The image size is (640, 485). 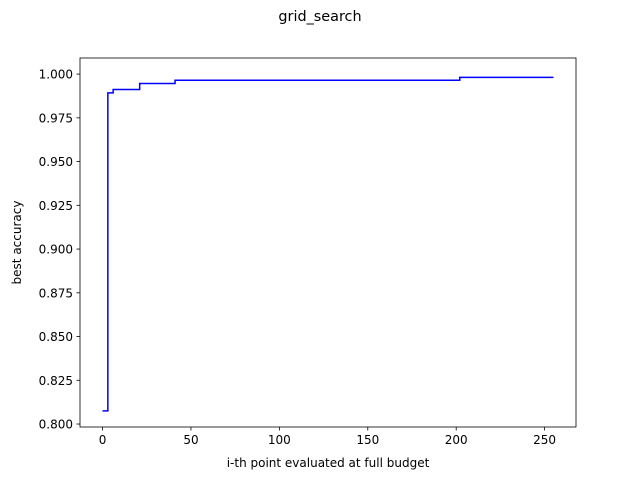 I want to click on y-tick-label: 0.900, so click(x=56, y=250).